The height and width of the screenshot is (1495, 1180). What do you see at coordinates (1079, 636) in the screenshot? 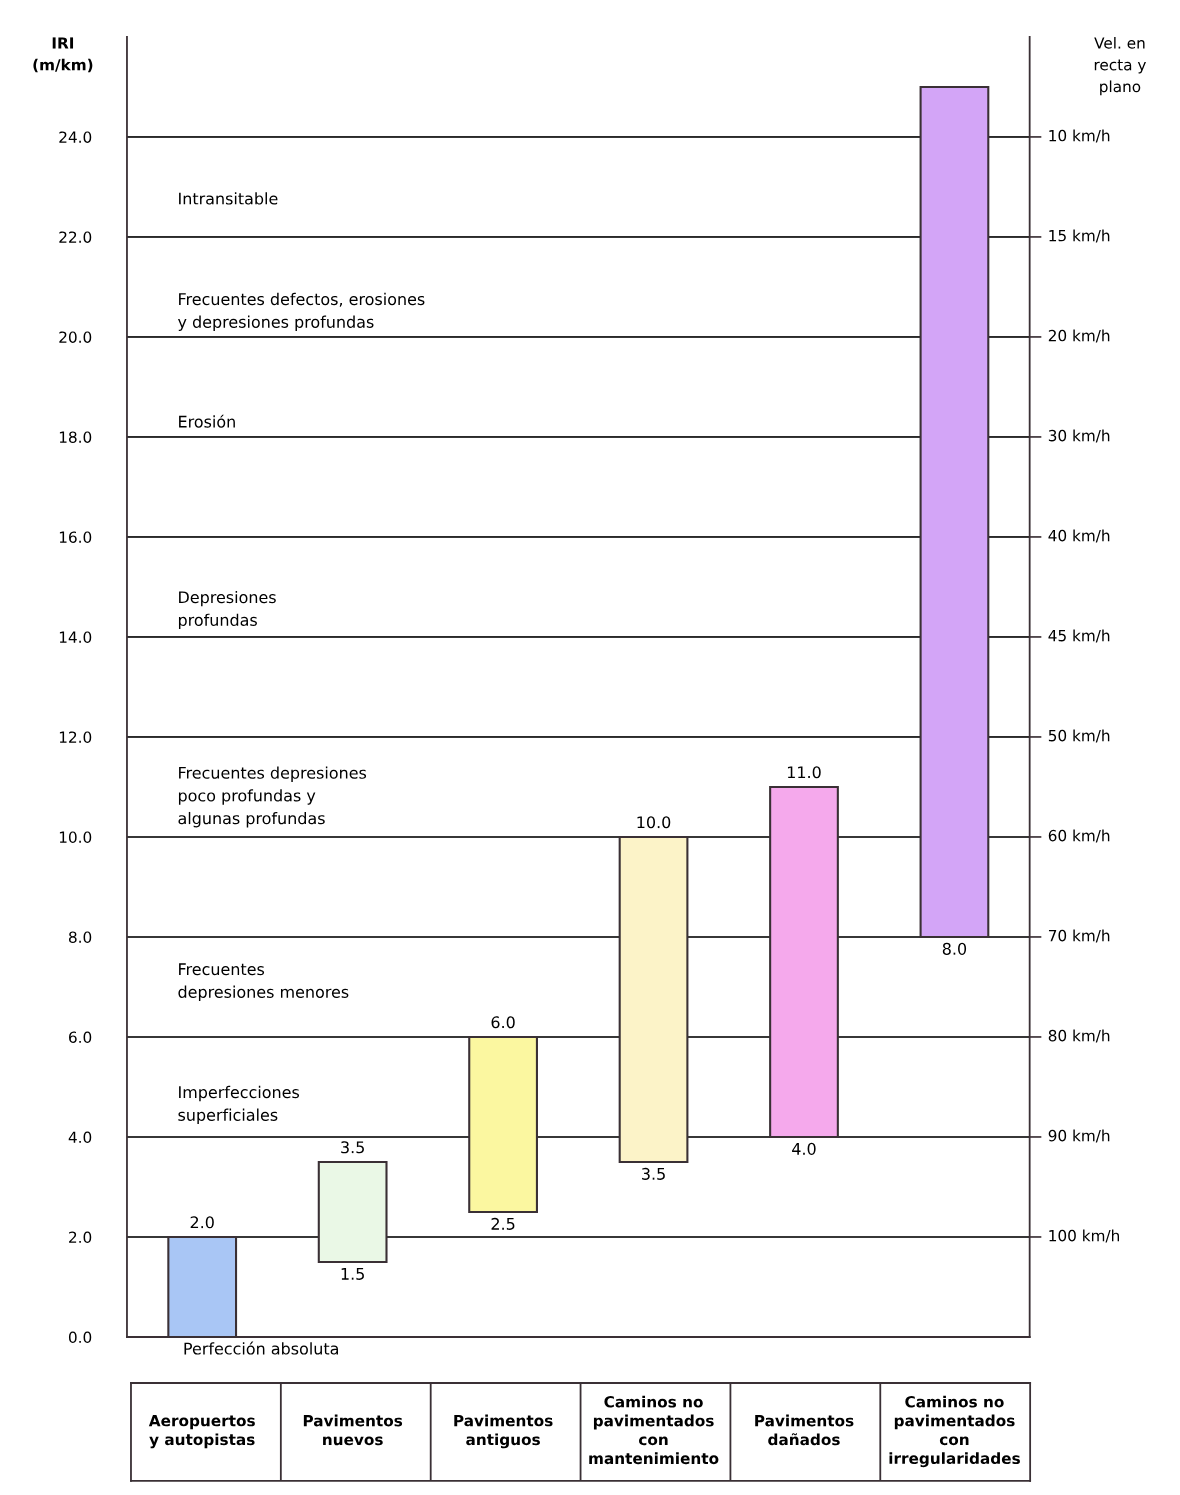
I see `ref-line-label: 45 km/h` at bounding box center [1079, 636].